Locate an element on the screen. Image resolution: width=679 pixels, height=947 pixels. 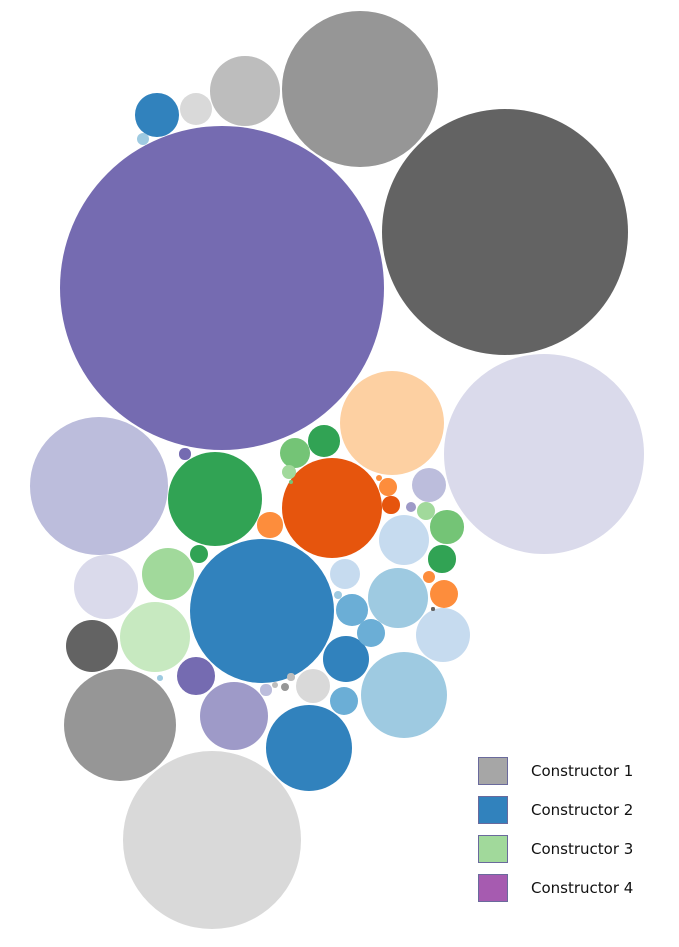
legend-item-constructor-1: Constructor 1 is located at coordinates (573, 776).